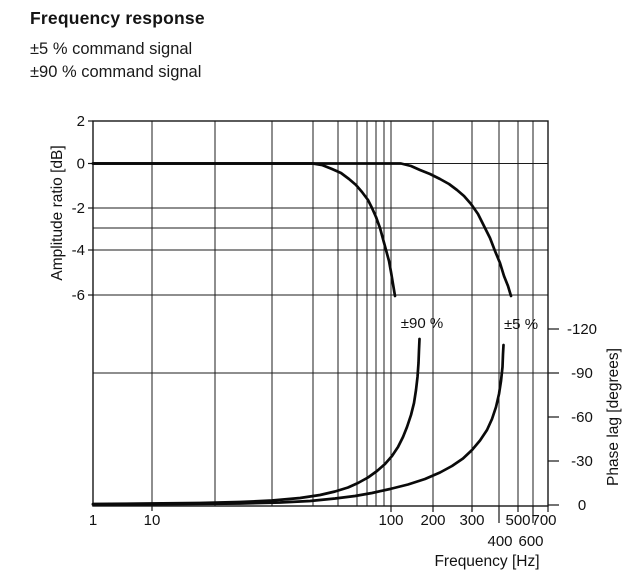 This screenshot has height=581, width=644. What do you see at coordinates (78, 295) in the screenshot?
I see `amplitude-tick-label: -6` at bounding box center [78, 295].